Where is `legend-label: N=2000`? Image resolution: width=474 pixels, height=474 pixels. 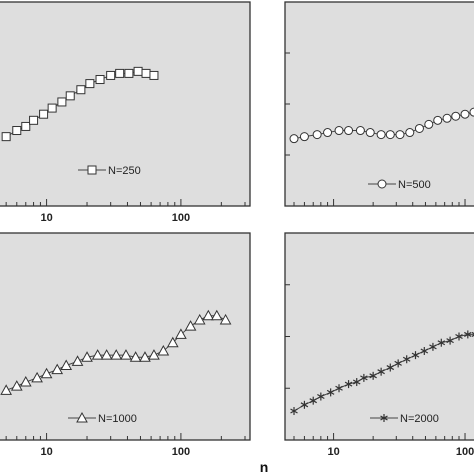 legend-label: N=2000 is located at coordinates (419, 419).